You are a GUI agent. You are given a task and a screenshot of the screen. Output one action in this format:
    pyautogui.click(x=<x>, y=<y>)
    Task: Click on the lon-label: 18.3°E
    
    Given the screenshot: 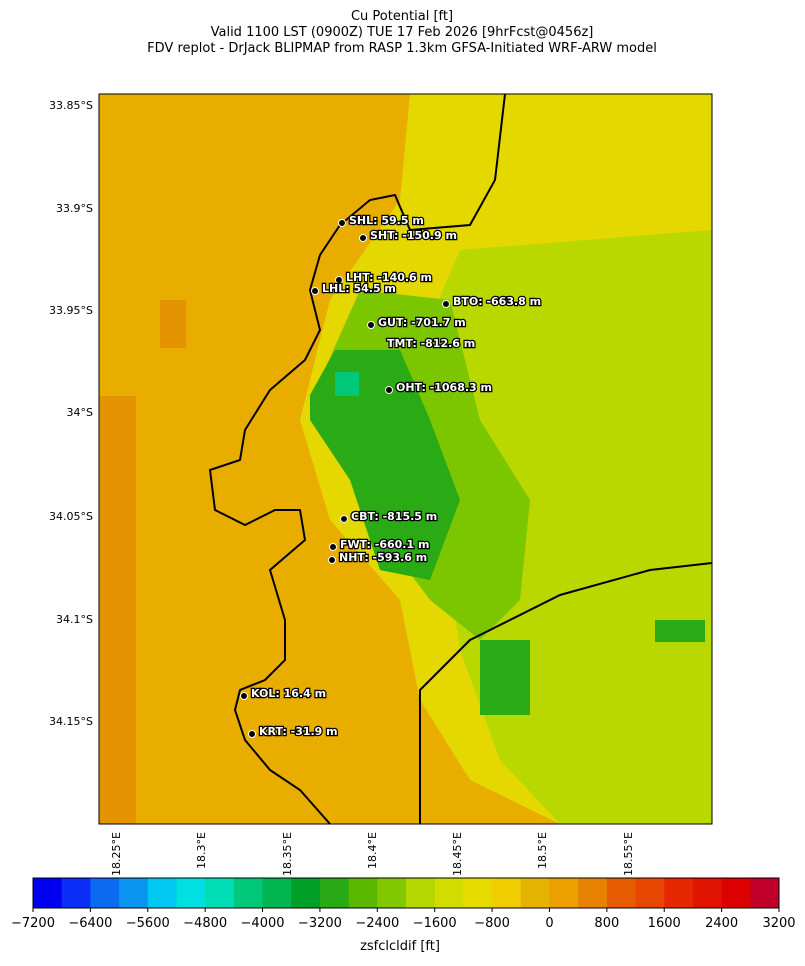 What is the action you would take?
    pyautogui.click(x=201, y=850)
    